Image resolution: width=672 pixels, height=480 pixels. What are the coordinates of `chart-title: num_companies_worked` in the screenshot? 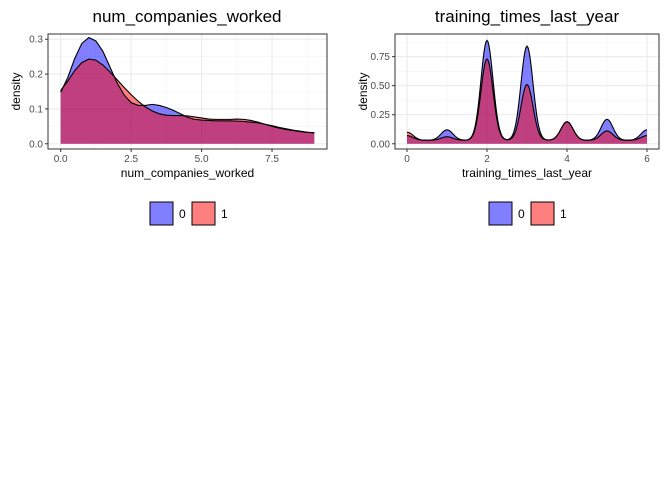 It's located at (187, 16).